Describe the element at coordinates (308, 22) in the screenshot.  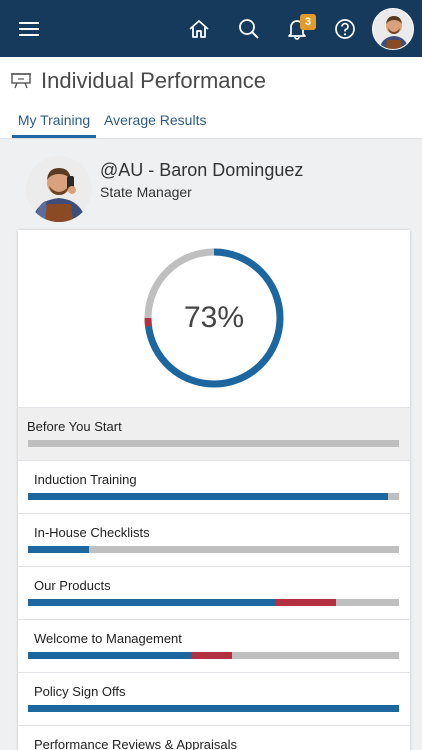
I see `notification-badge: 3` at that location.